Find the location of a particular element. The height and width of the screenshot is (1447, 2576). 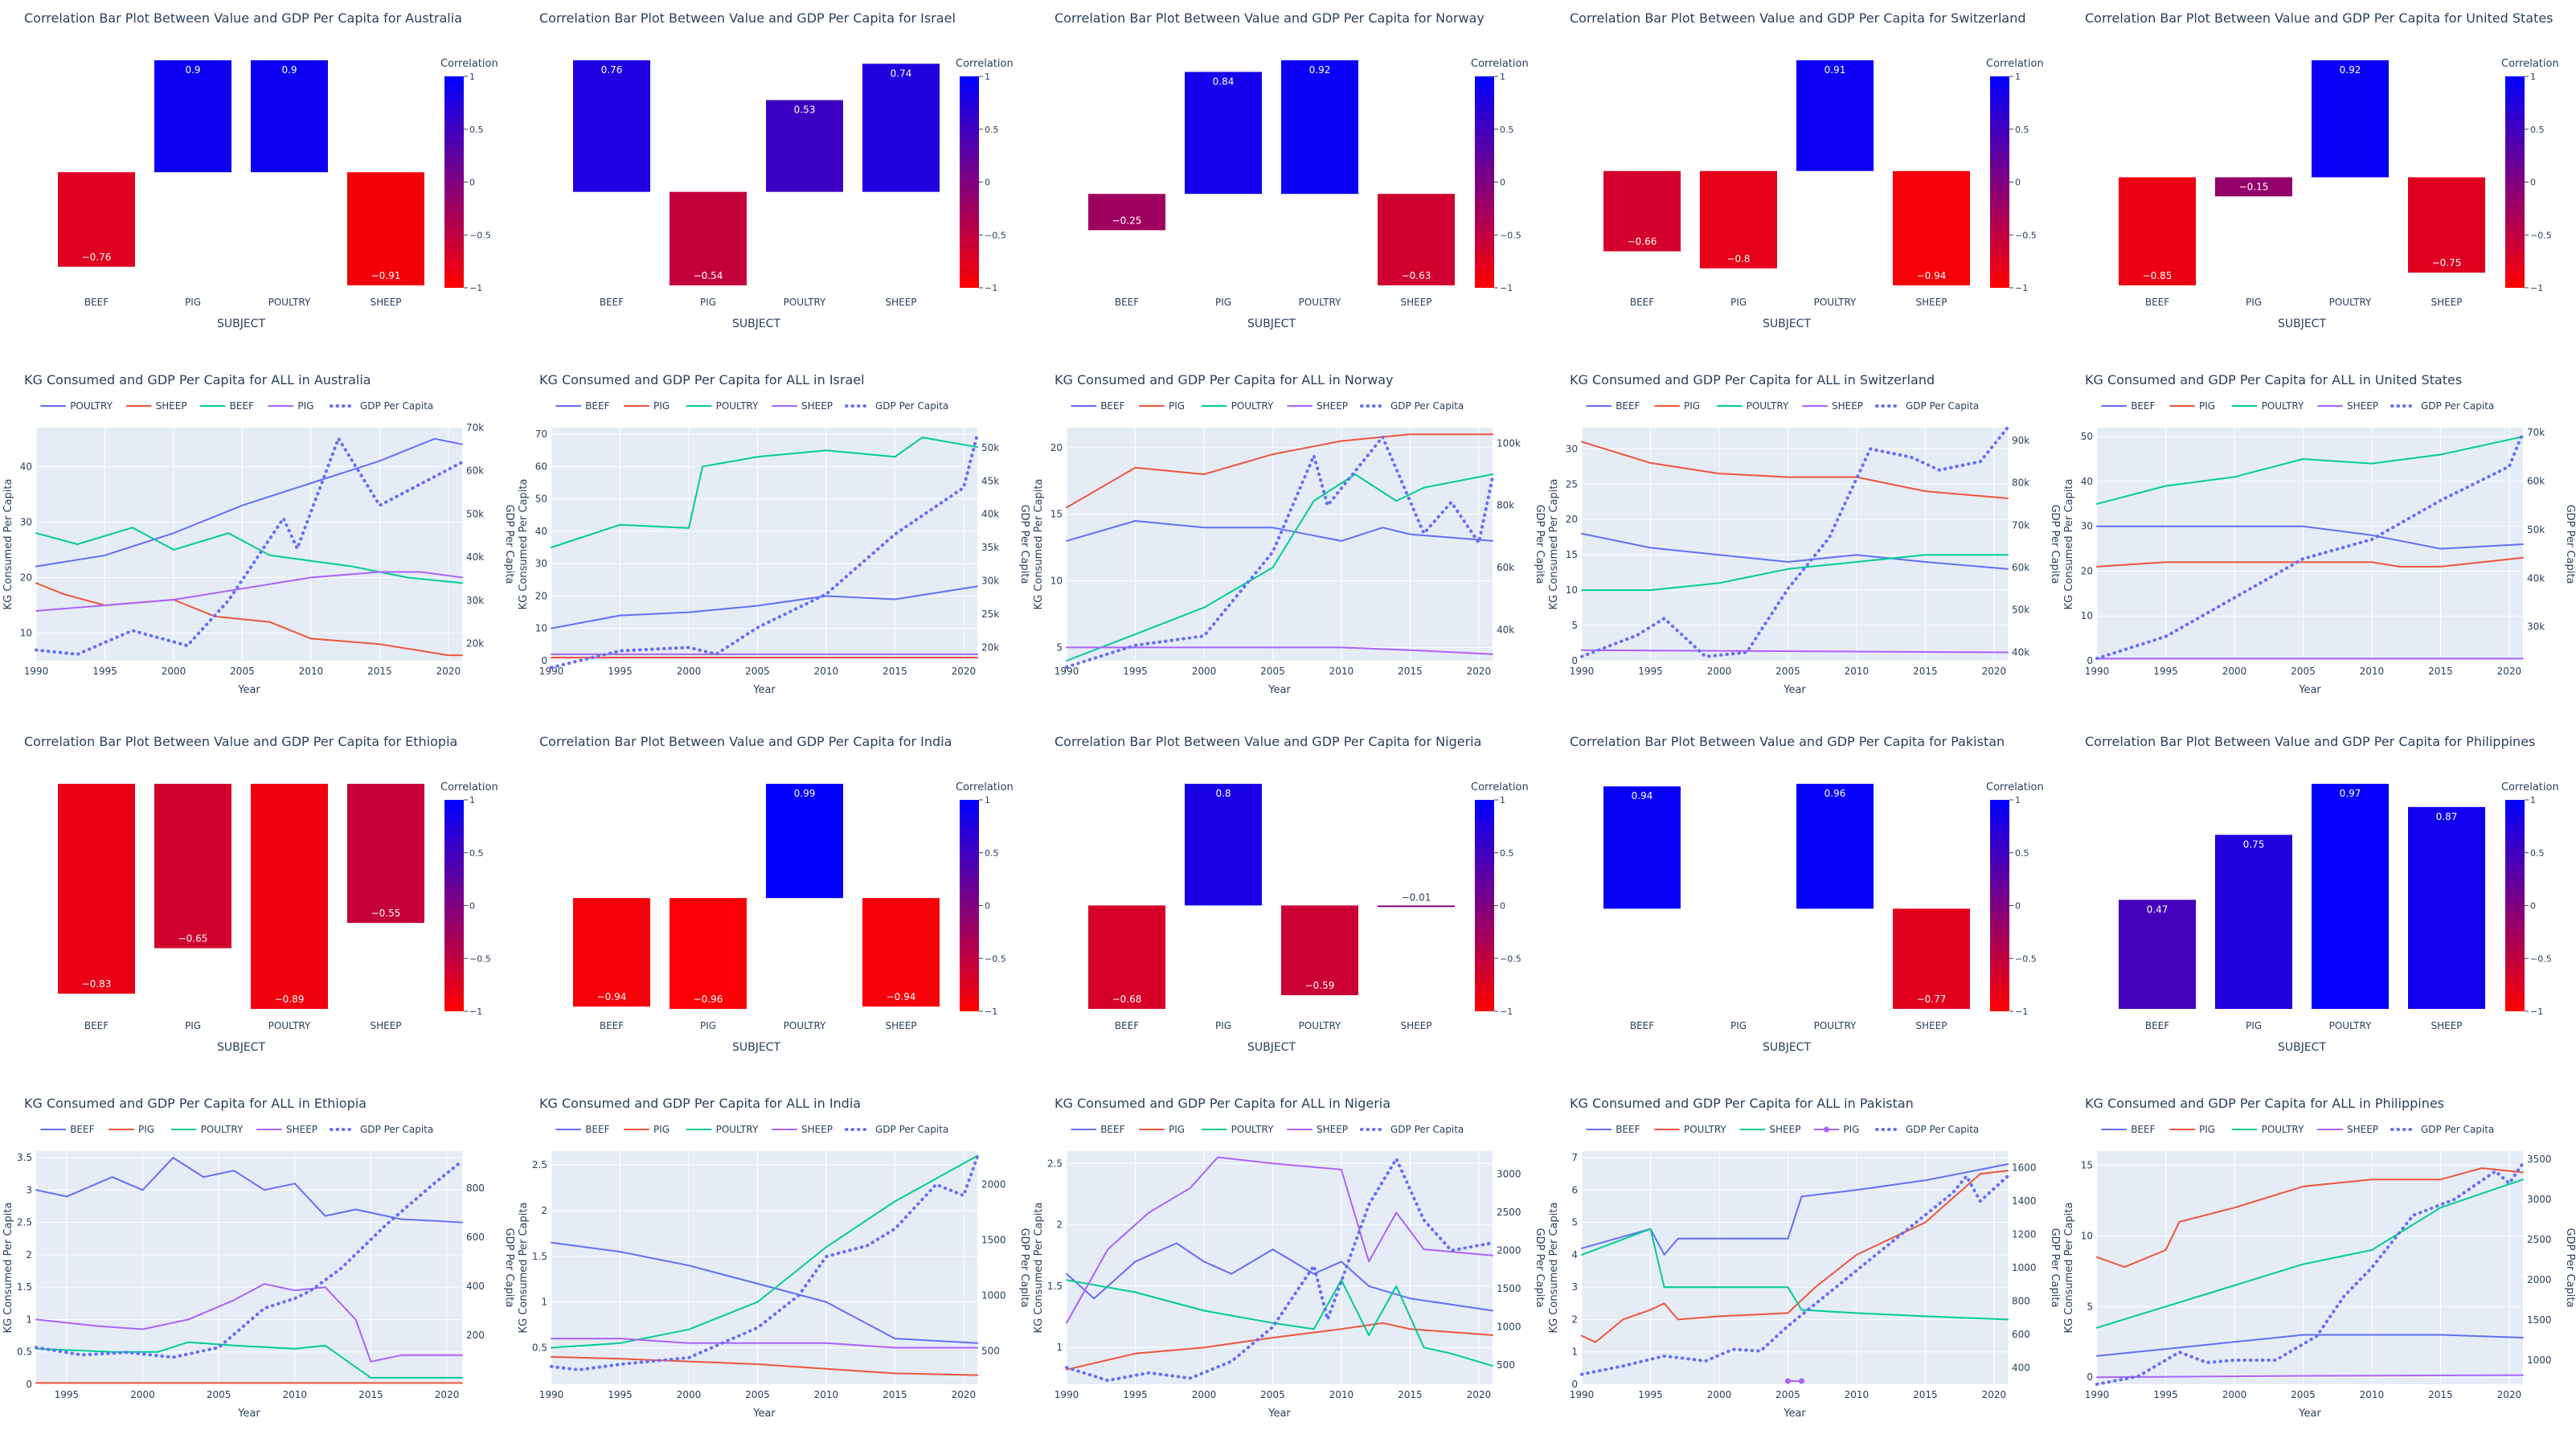

bar-value-label: 0.9 is located at coordinates (192, 70).